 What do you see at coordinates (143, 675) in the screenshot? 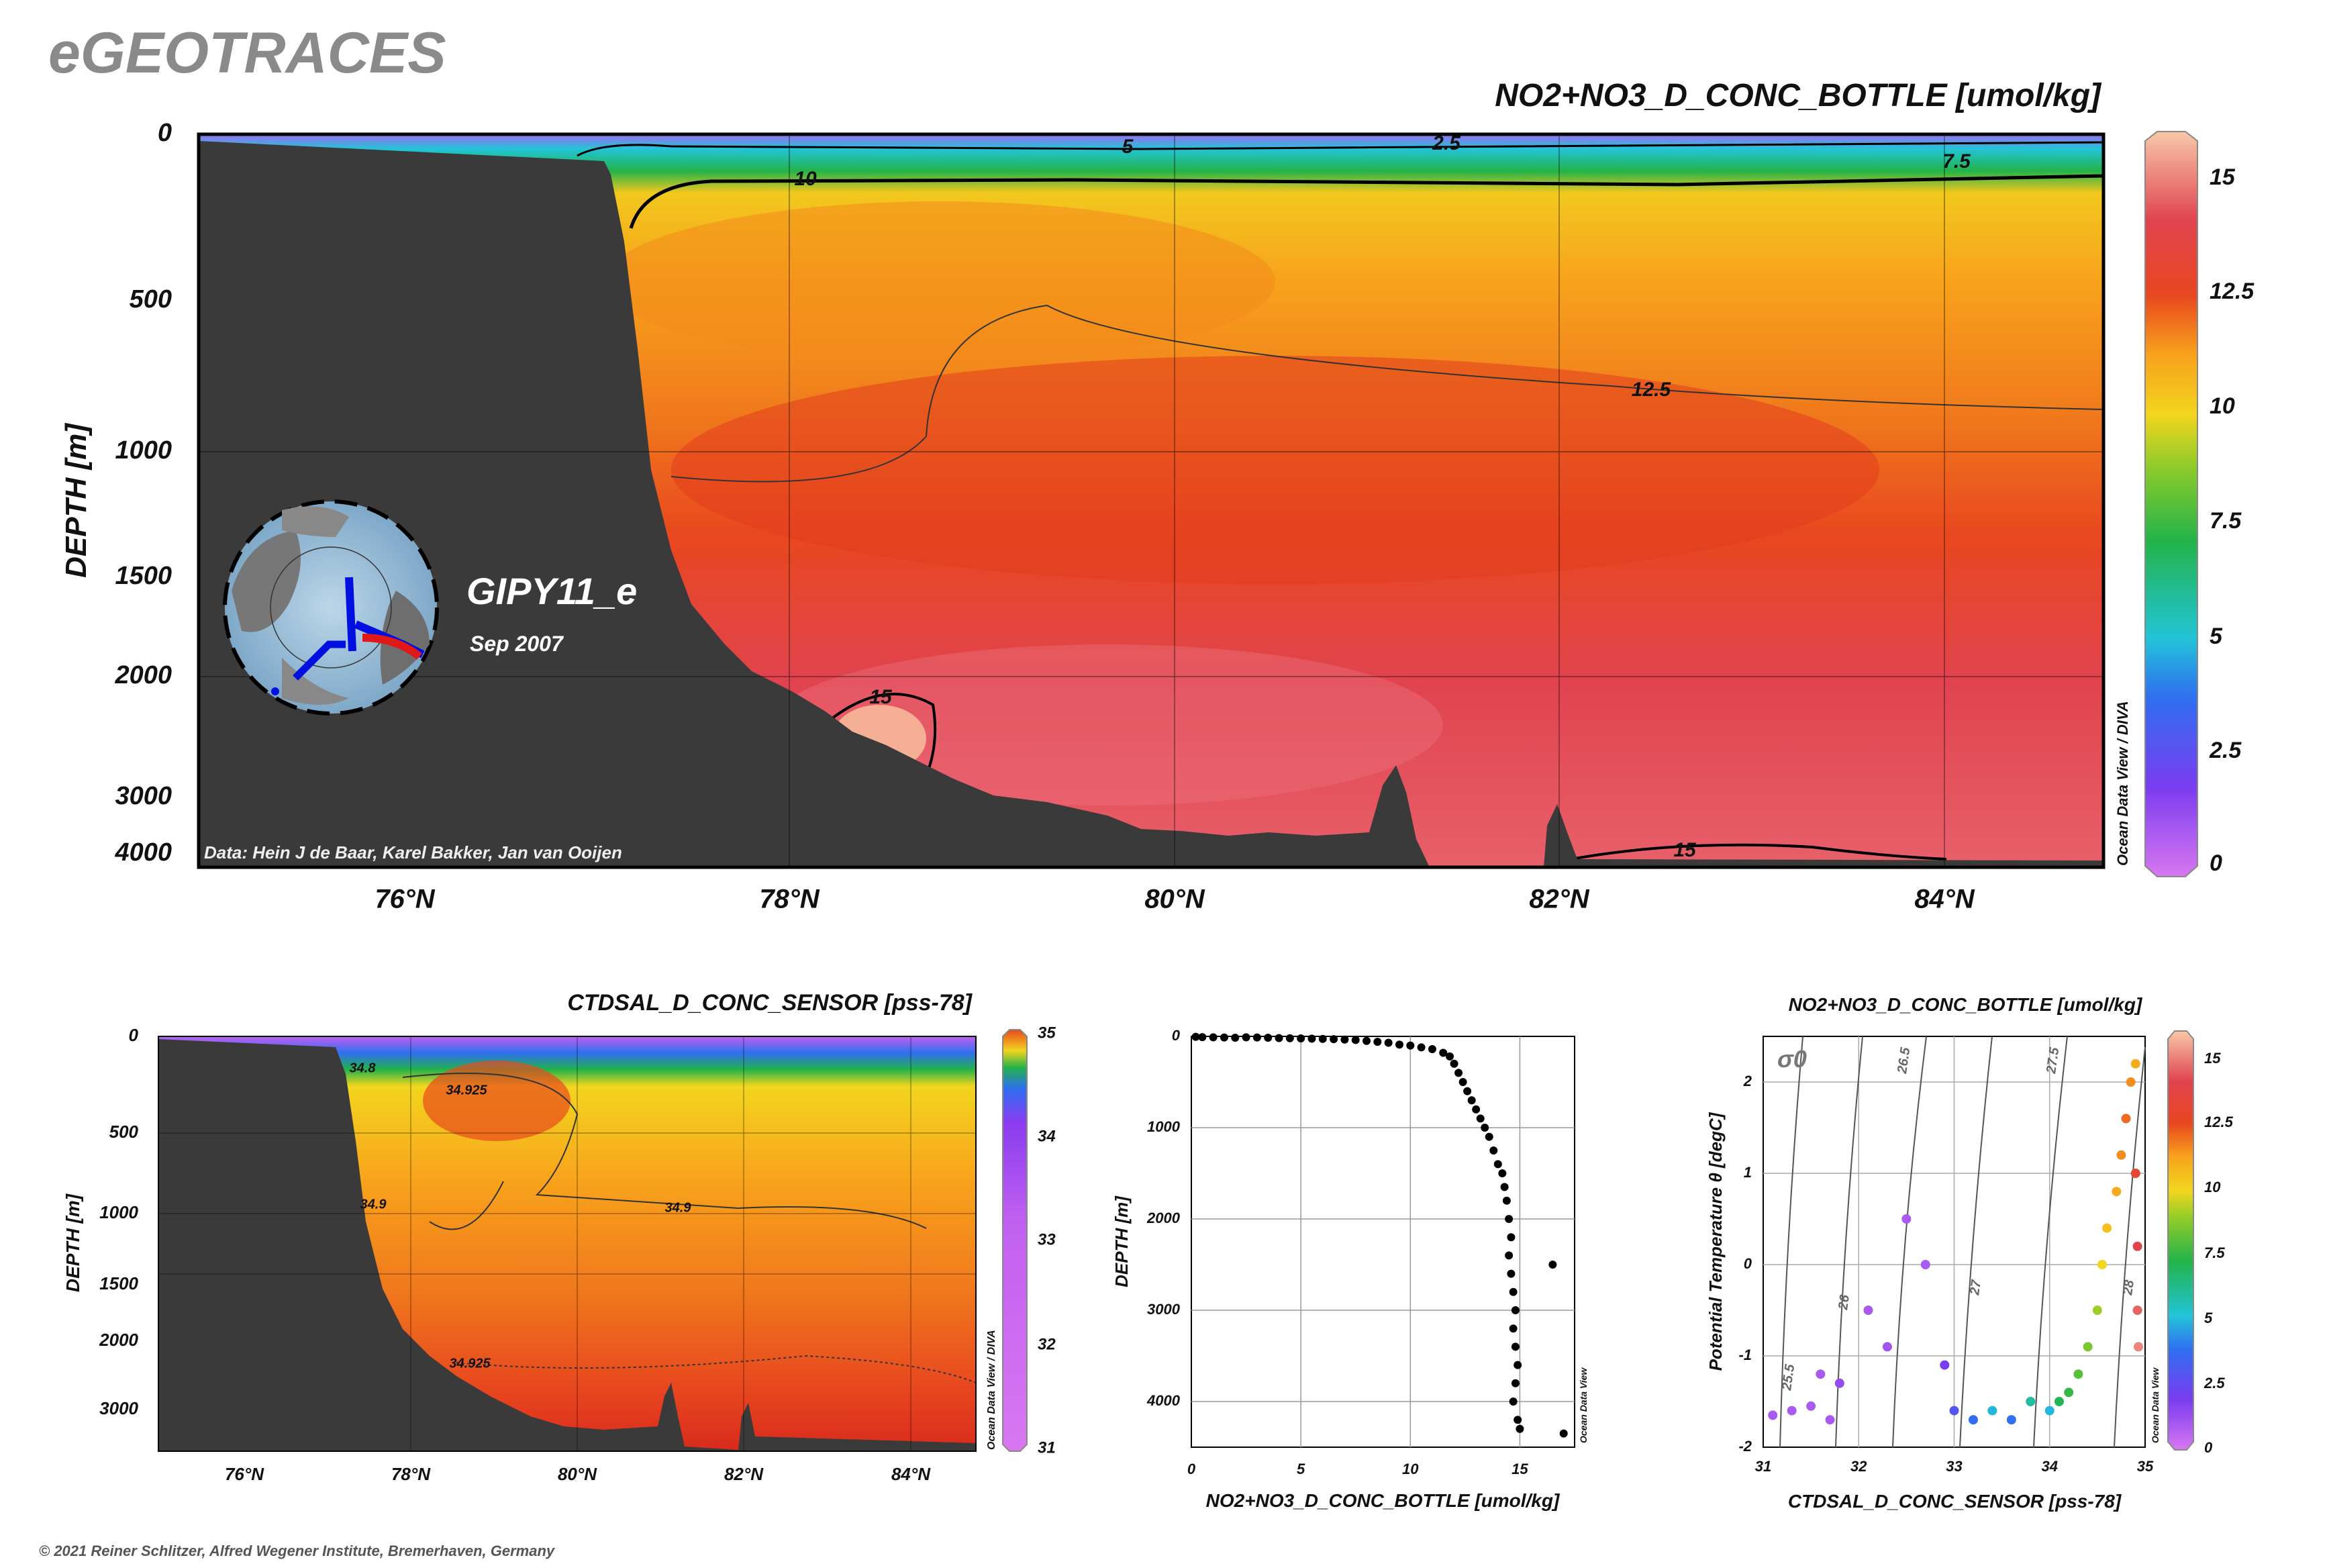
I see `main-ytick-4: 2000` at bounding box center [143, 675].